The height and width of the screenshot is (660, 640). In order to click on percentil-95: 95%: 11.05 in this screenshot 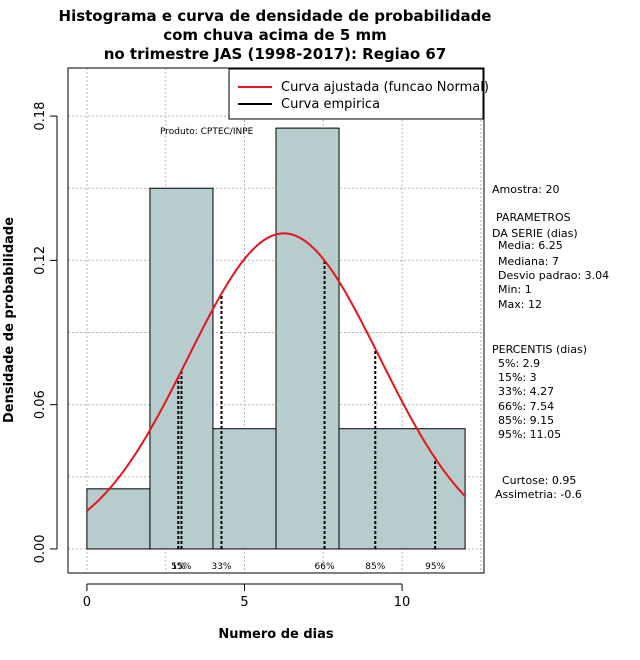, I will do `click(529, 434)`.